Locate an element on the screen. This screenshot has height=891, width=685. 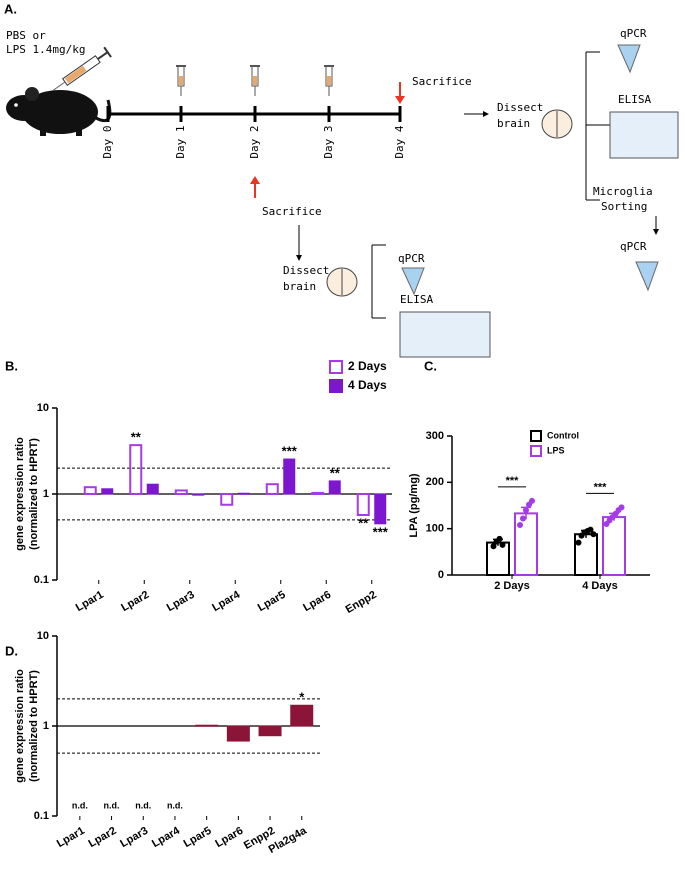
x-tick-label: Lpar1 is located at coordinates (71, 837).